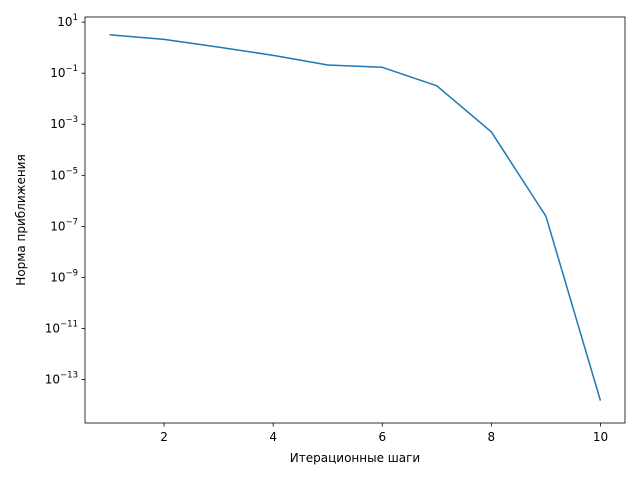  I want to click on y-axis-ticks: 10¹ 10⁻¹ 10⁻³ 10⁻⁵ 10⁻⁷ 10⁻⁹ 10⁻¹¹ 10⁻¹³, so click(65, 200).